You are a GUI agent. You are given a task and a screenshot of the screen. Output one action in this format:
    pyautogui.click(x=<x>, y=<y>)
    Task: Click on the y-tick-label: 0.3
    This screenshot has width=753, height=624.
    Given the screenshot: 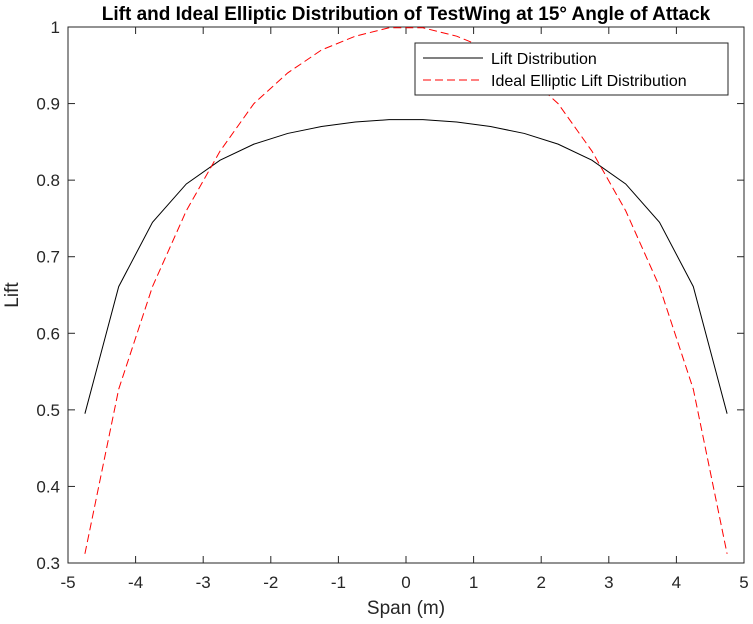 What is the action you would take?
    pyautogui.click(x=48, y=563)
    